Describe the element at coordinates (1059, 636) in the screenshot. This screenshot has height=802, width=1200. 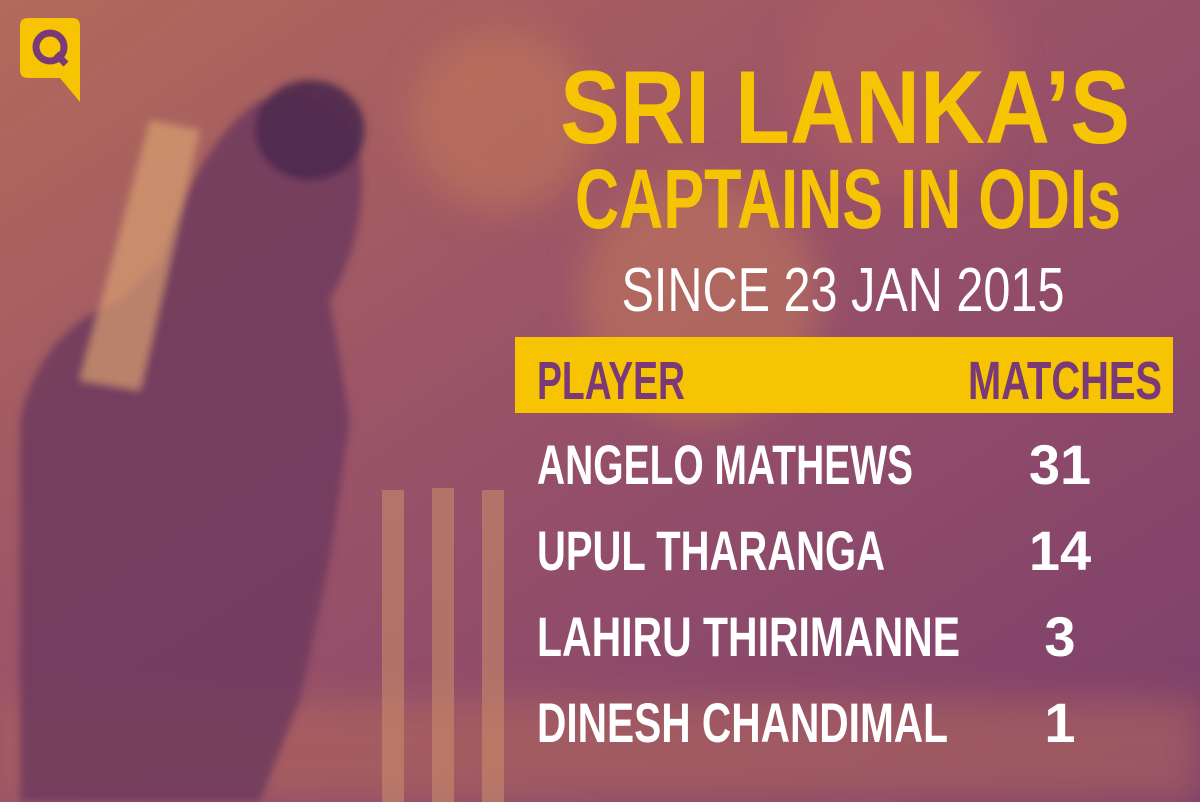
I see `match-count: 3` at that location.